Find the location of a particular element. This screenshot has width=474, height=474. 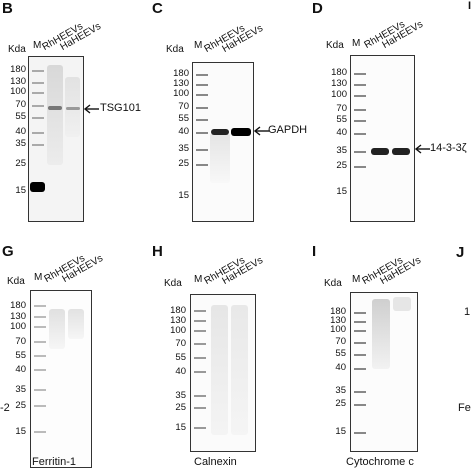

panel-letter: D is located at coordinates (317, 8).